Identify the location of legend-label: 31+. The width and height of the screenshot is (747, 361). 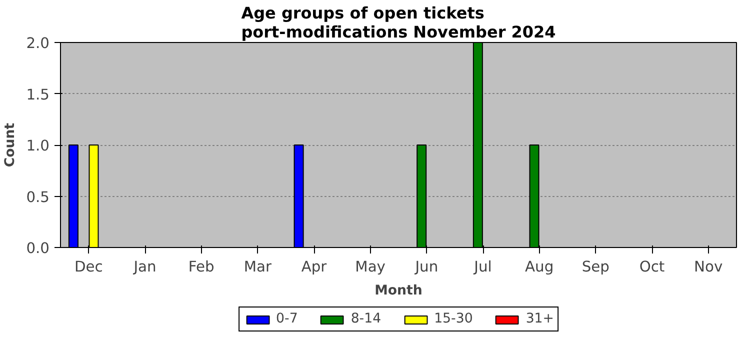
(540, 319).